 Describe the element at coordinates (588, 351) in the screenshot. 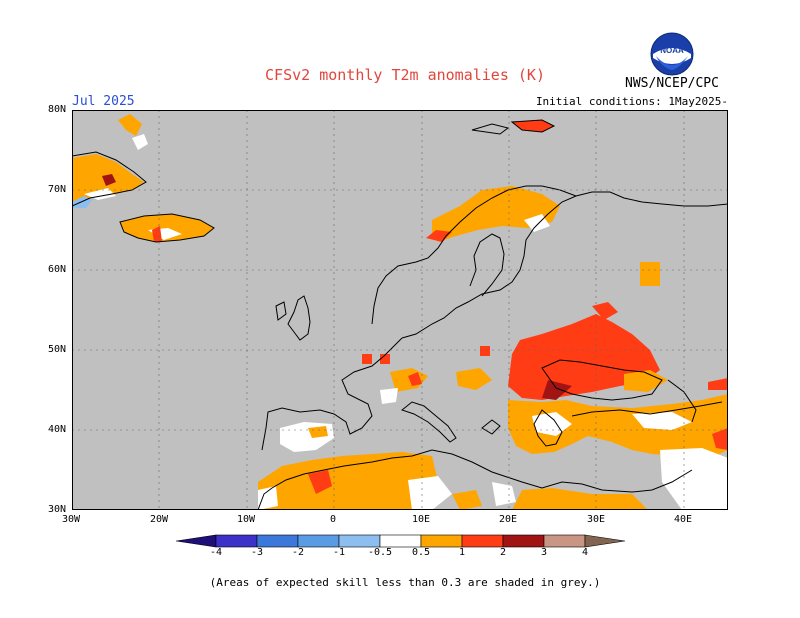

I see `eastern-europe-anomaly-patch` at that location.